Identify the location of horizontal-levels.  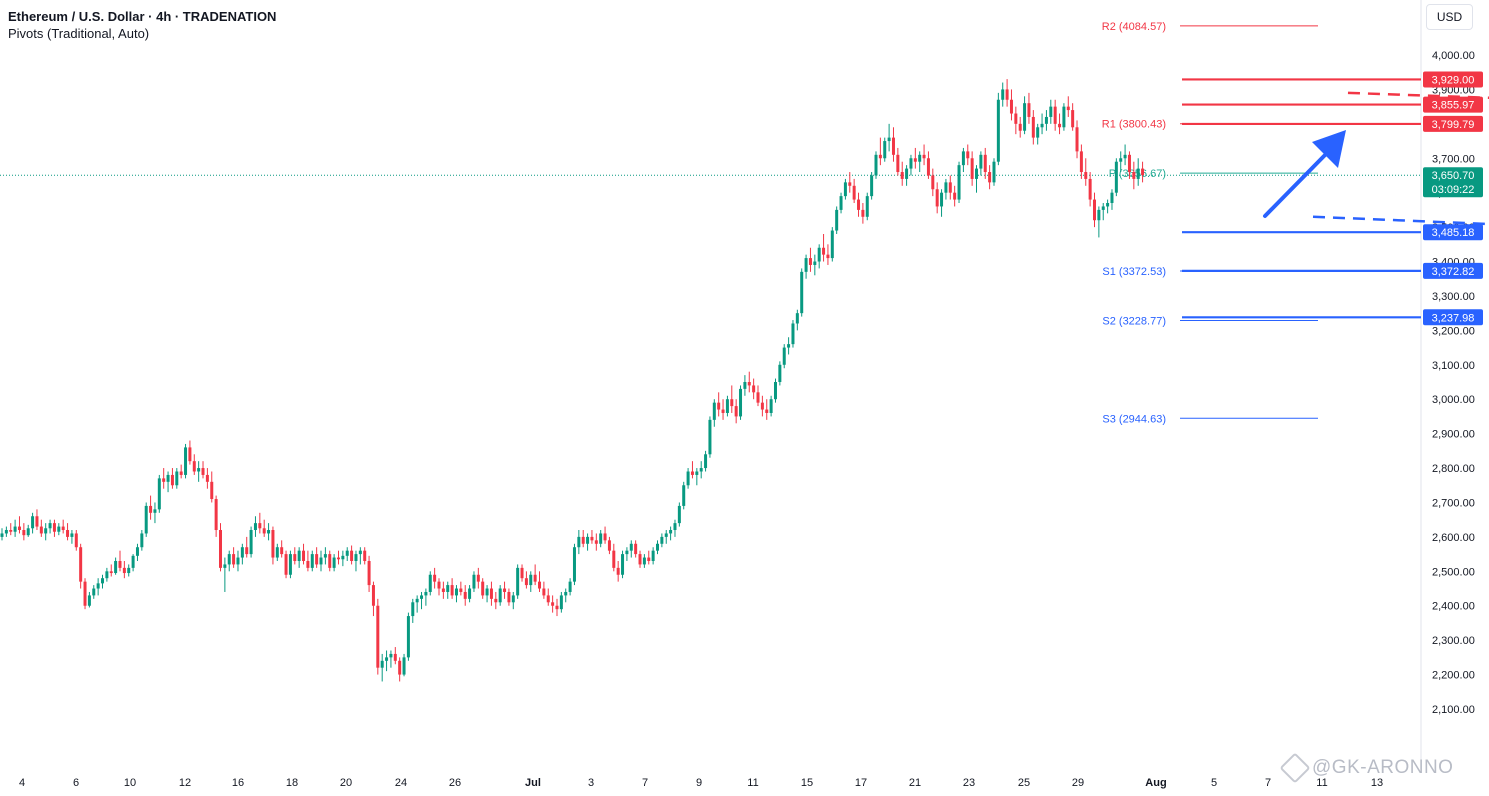
(1301, 198).